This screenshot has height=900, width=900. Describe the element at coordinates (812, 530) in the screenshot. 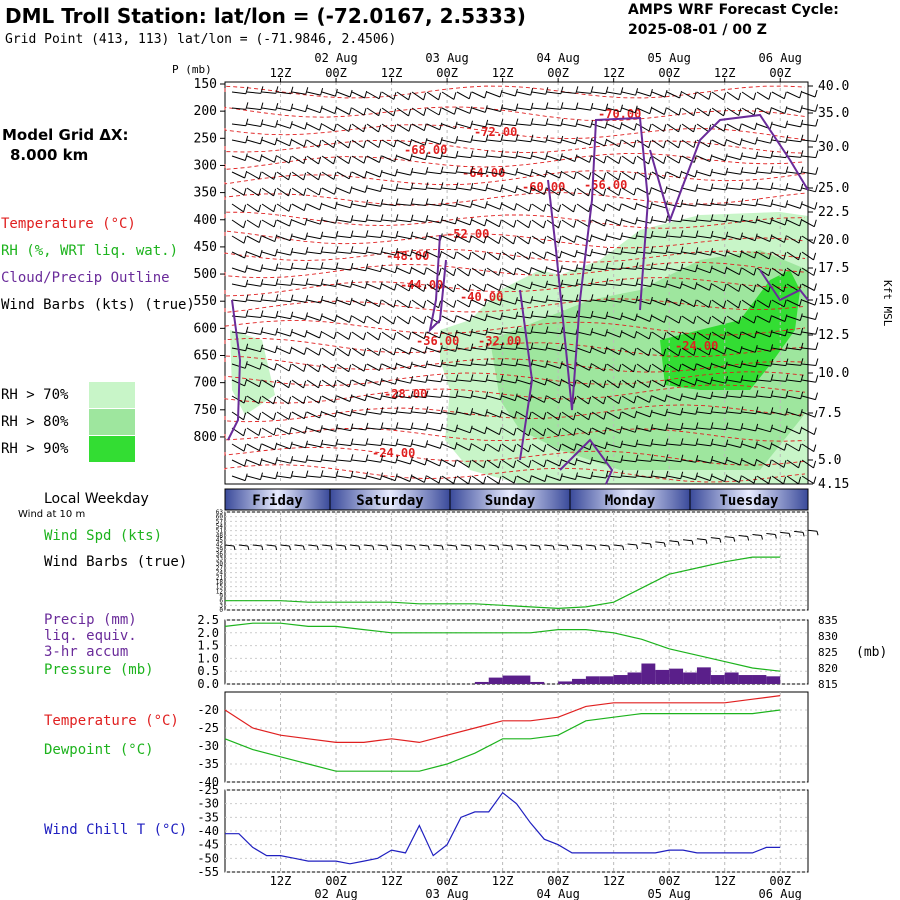

I see `surface-wind-barb` at that location.